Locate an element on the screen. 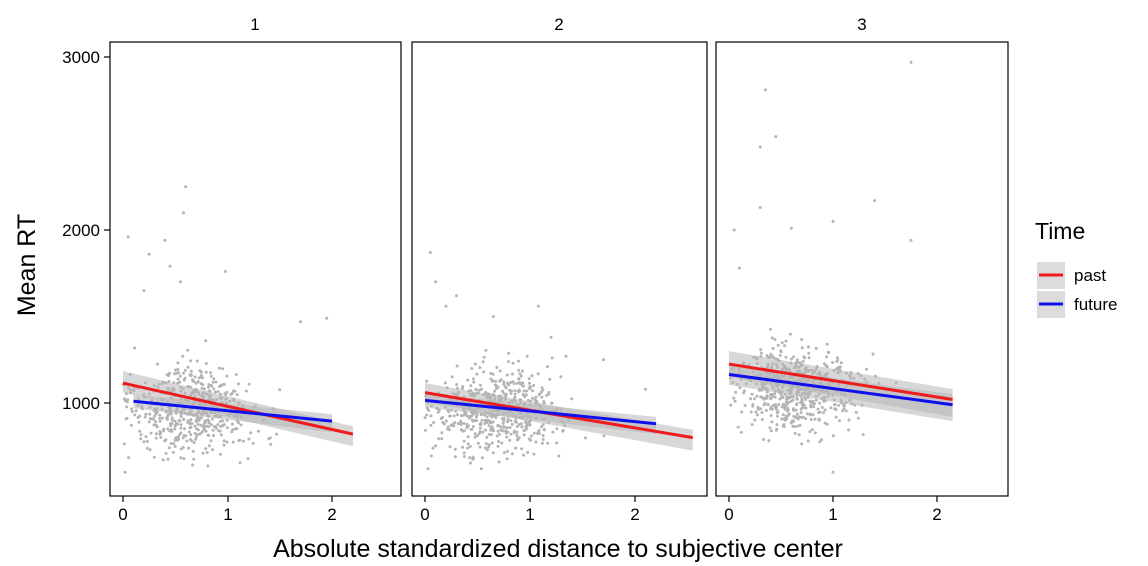 Image resolution: width=1148 pixels, height=566 pixels. panel-2-x-axis: 0 1 2 is located at coordinates (530, 510).